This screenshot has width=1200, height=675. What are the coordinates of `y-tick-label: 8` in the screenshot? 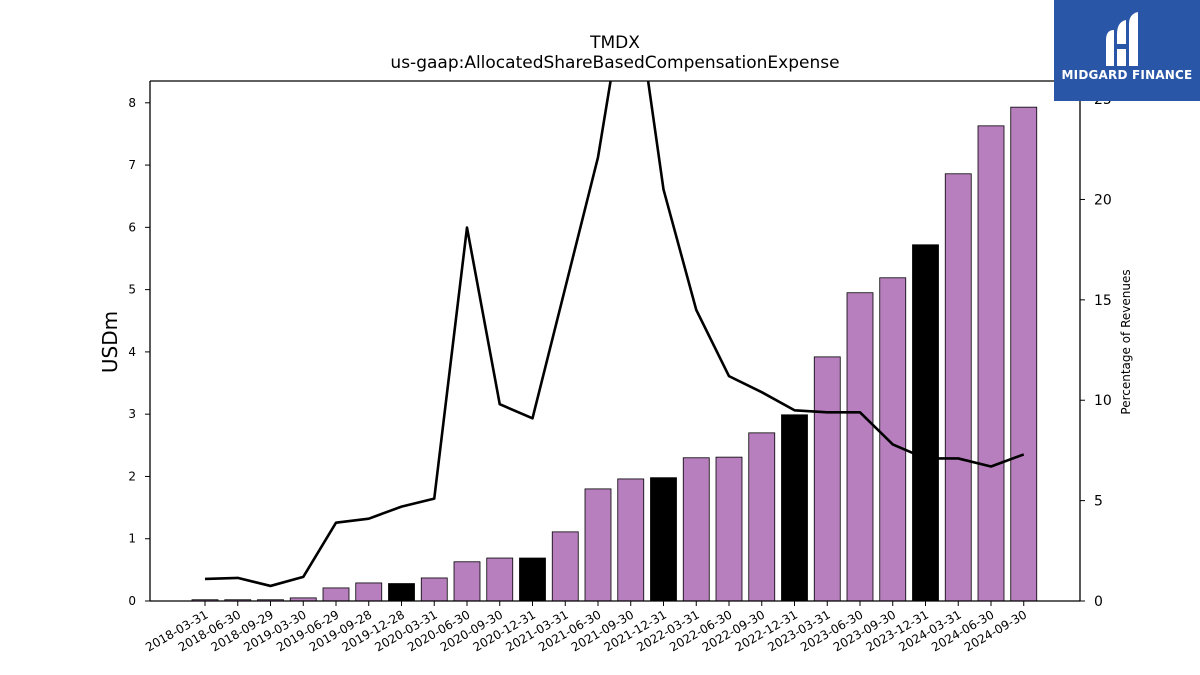 It's located at (132, 103).